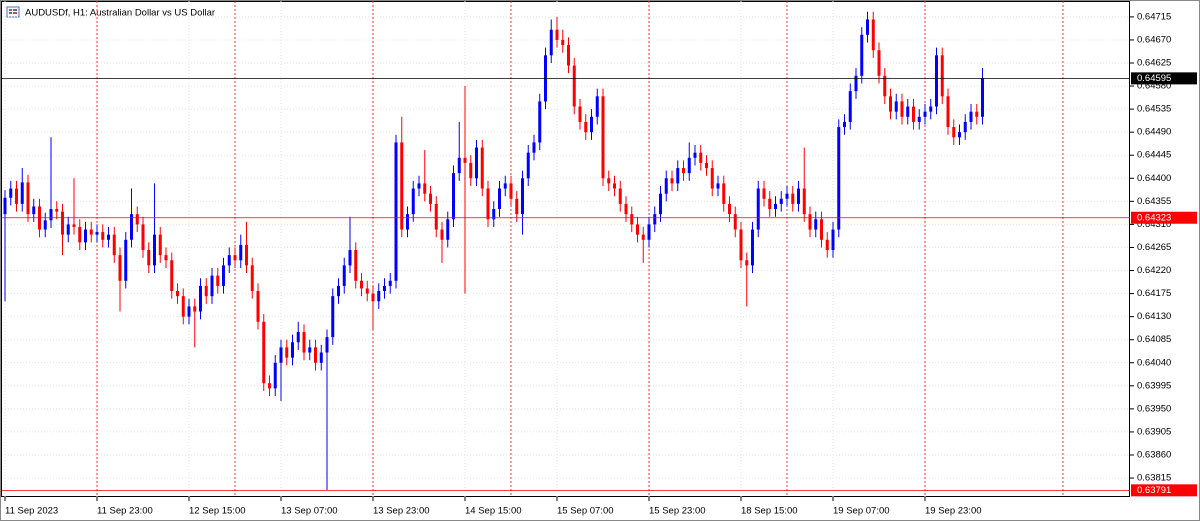 The height and width of the screenshot is (521, 1200). I want to click on y-tick-label: 0.64310, so click(1154, 224).